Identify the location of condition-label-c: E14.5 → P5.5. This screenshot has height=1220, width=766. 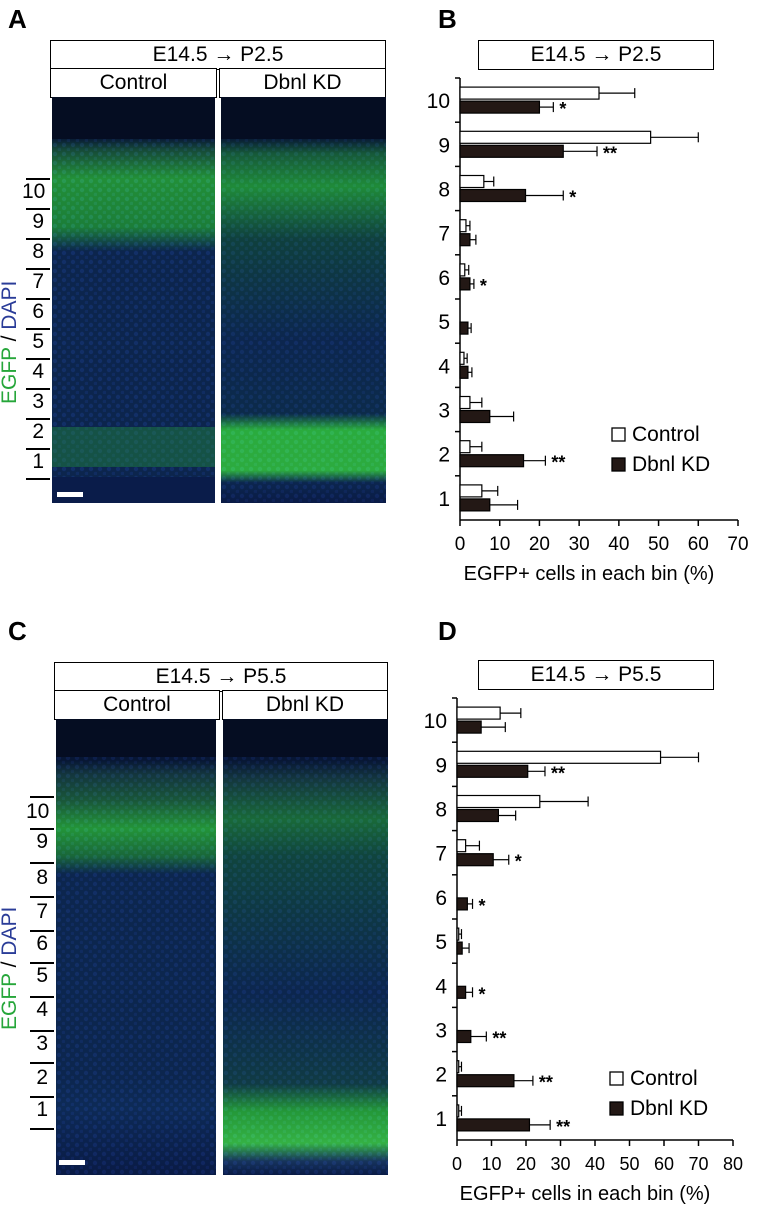
(221, 677).